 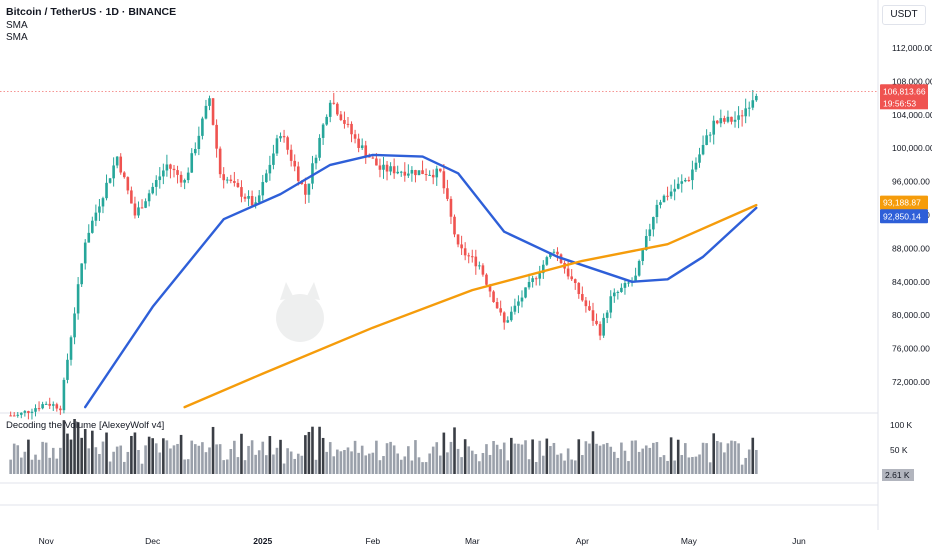 I want to click on watermark-ear, so click(x=313, y=291).